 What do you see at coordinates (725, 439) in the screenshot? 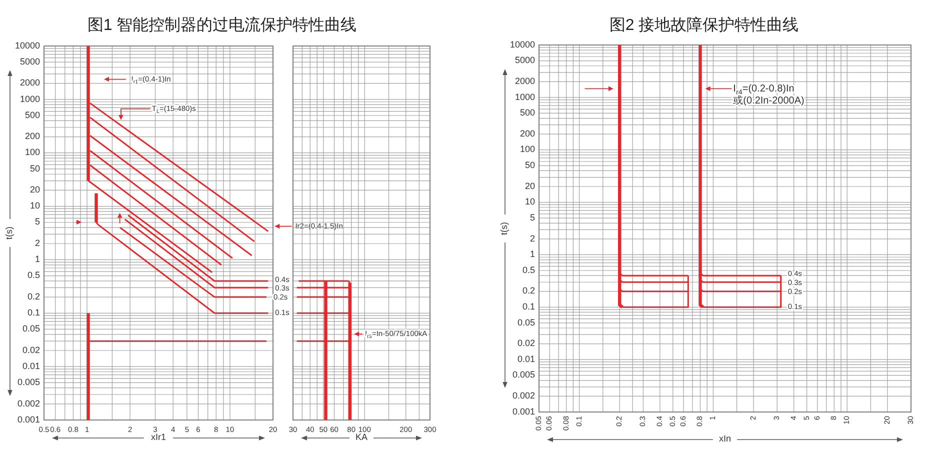
I see `x-axis-title: xIn` at bounding box center [725, 439].